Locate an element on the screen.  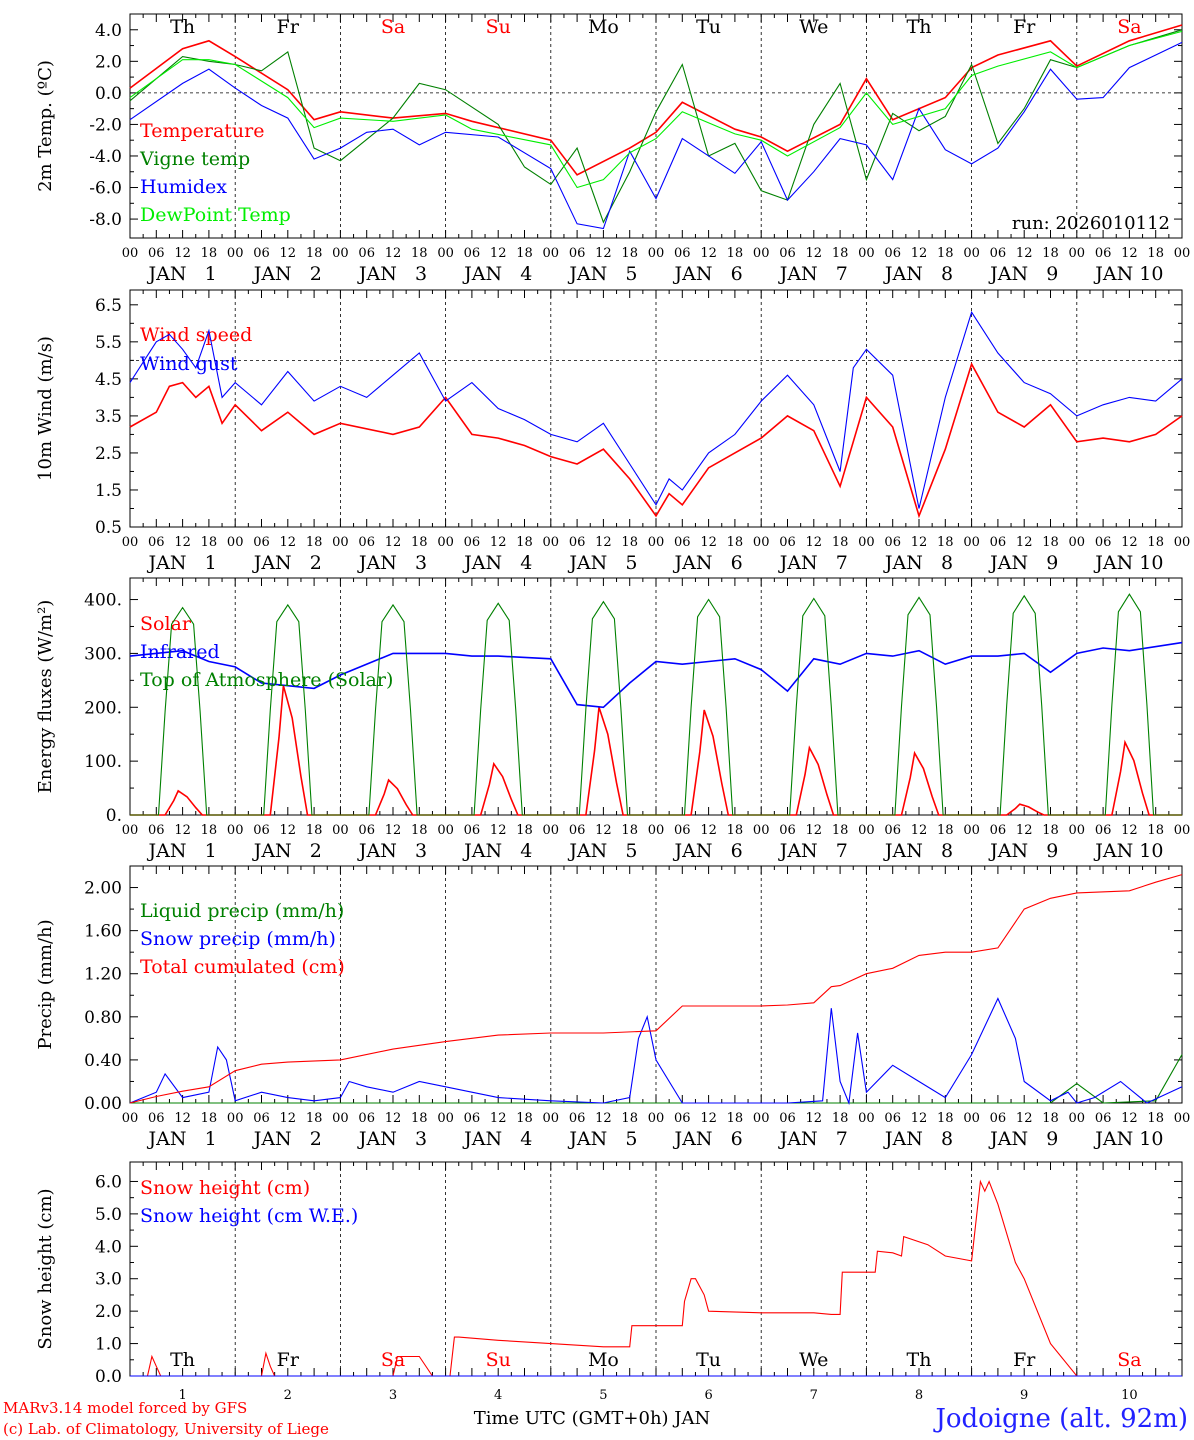
y-tick-label: 200. is located at coordinates (103, 708).